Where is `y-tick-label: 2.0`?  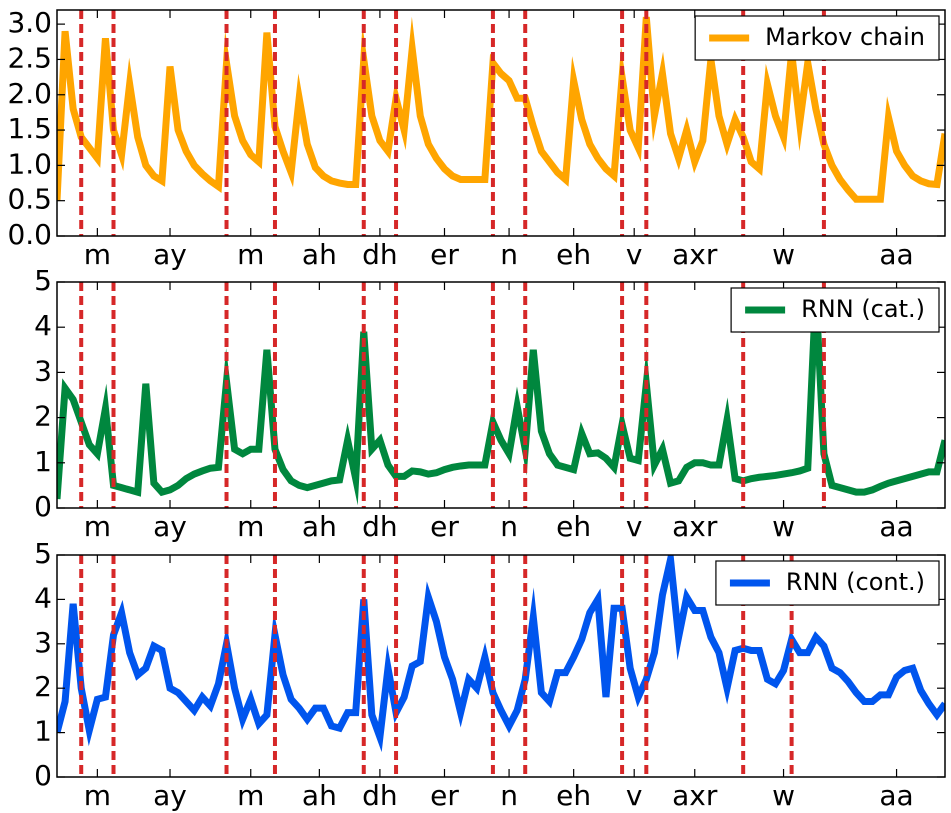
y-tick-label: 2.0 is located at coordinates (29, 93).